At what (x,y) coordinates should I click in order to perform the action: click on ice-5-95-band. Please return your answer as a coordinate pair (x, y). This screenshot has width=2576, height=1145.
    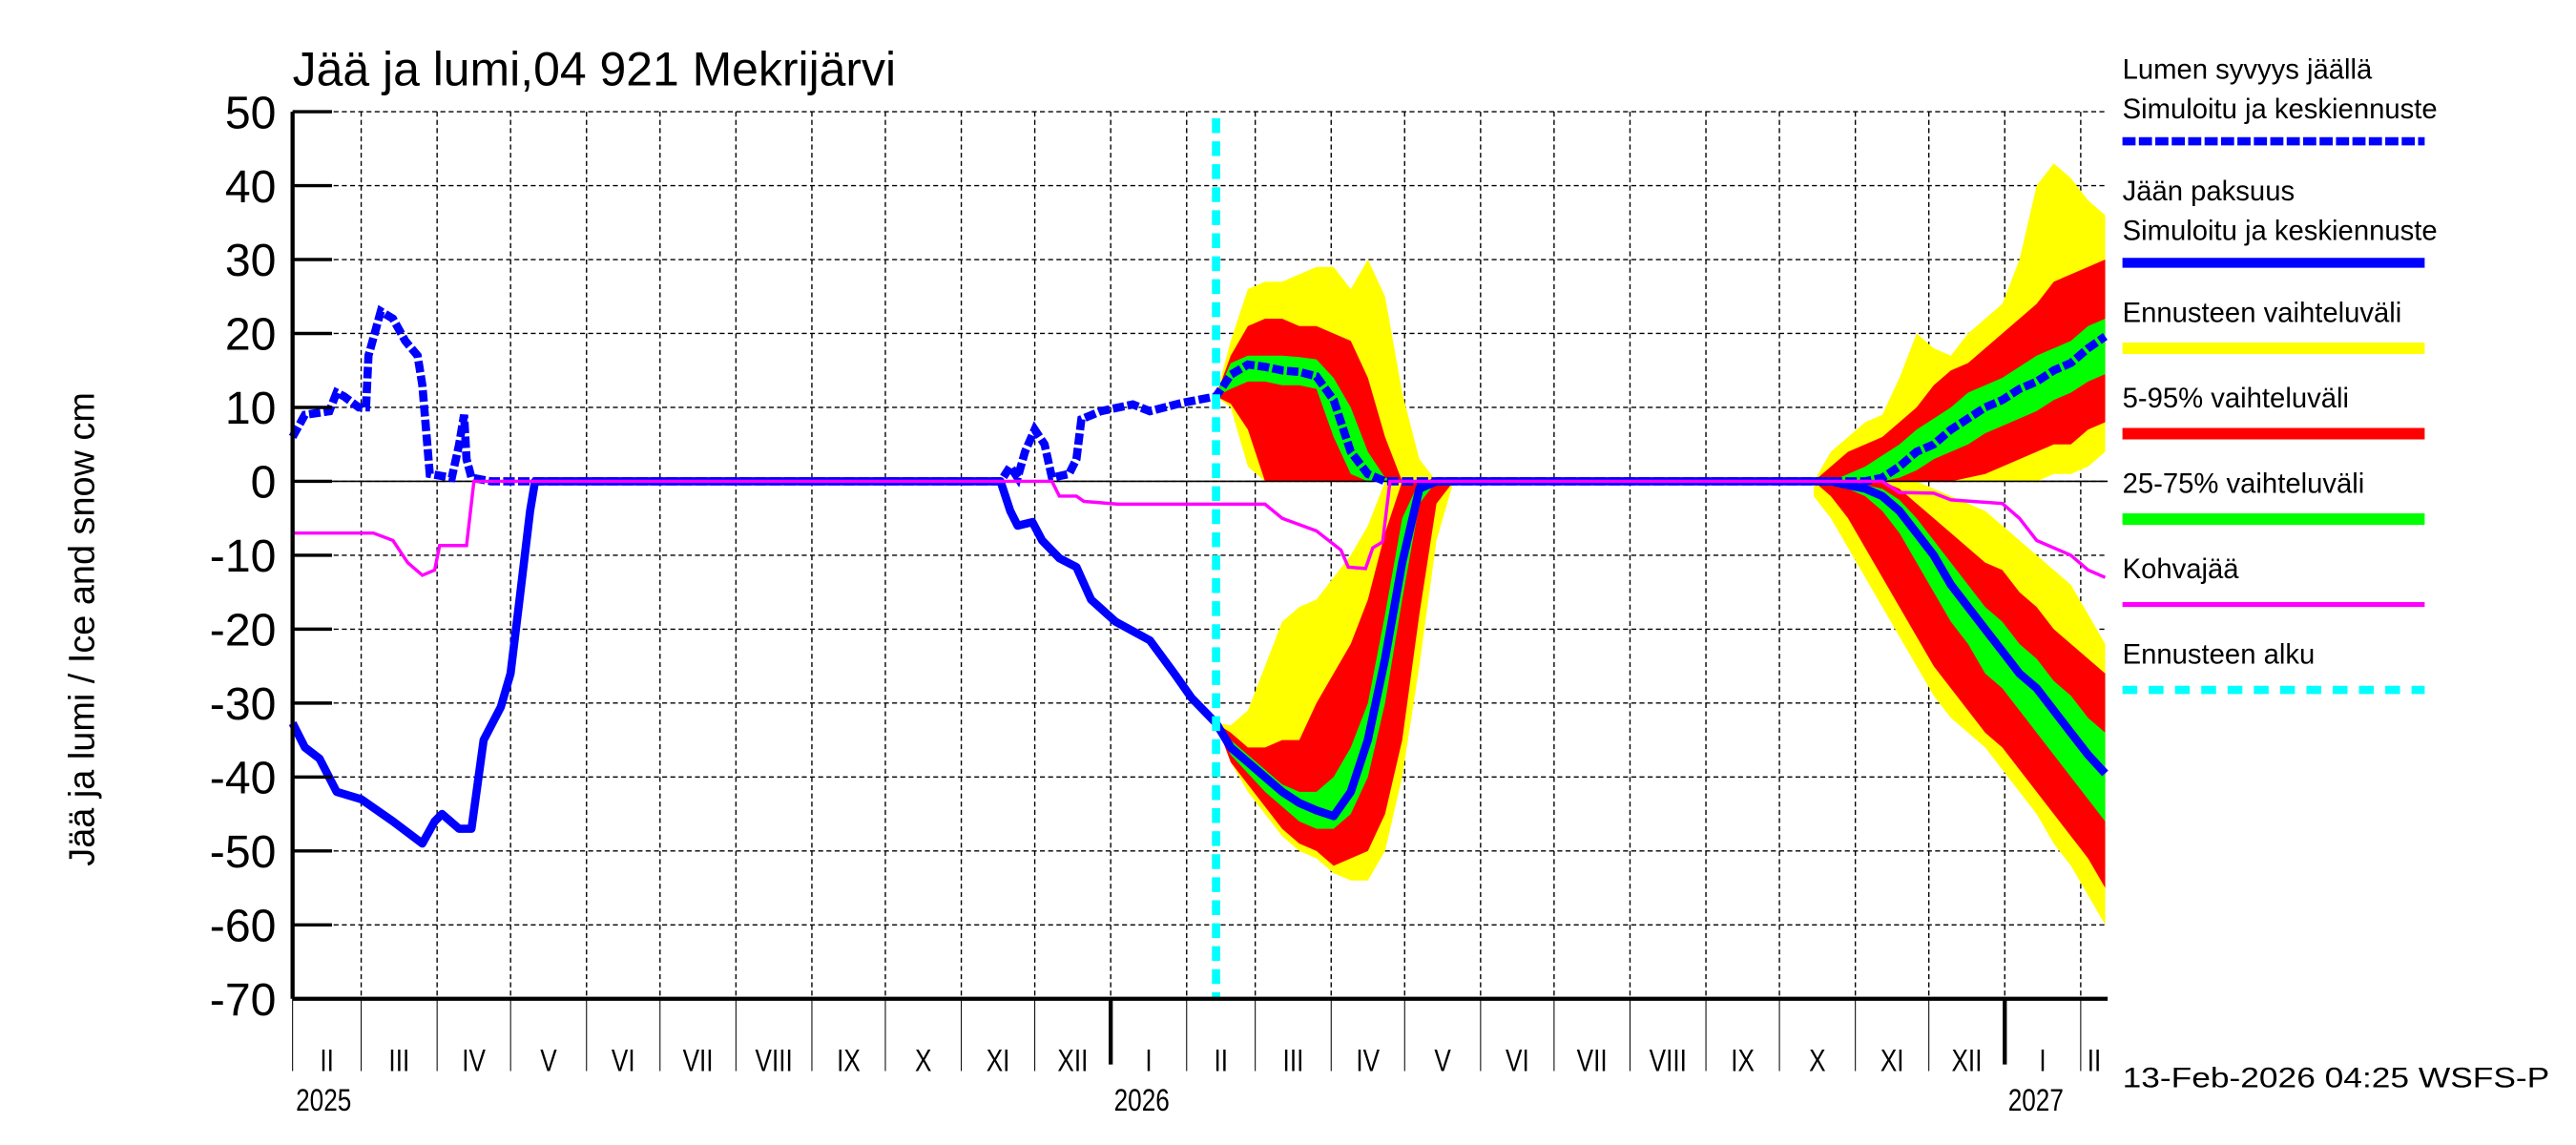
    Looking at the image, I should click on (1960, 684).